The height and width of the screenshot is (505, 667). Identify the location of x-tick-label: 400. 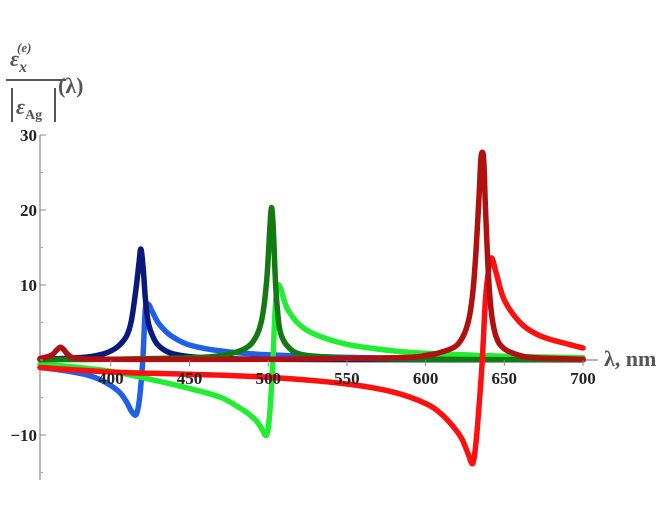
(111, 378).